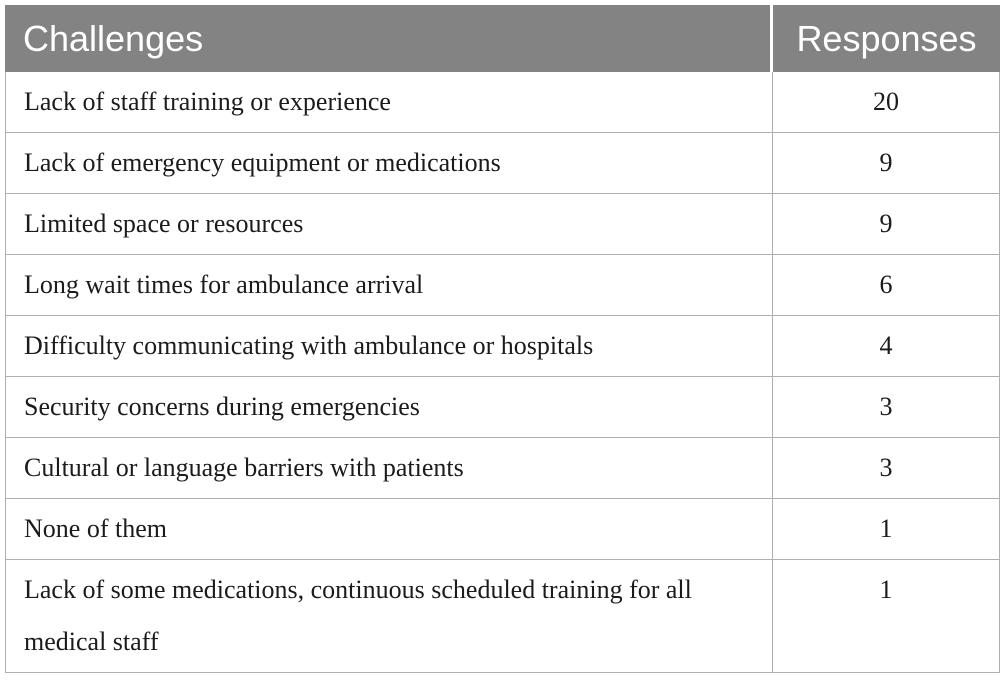 This screenshot has height=694, width=1005. I want to click on column-header-responses: Responses, so click(886, 38).